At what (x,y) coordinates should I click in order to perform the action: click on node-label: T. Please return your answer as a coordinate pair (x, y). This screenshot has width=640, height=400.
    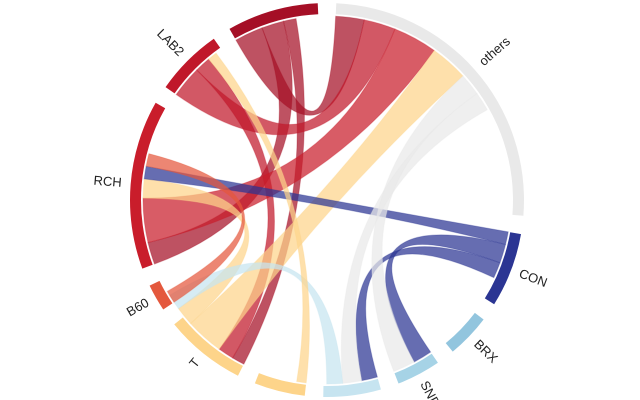
    Looking at the image, I should click on (194, 363).